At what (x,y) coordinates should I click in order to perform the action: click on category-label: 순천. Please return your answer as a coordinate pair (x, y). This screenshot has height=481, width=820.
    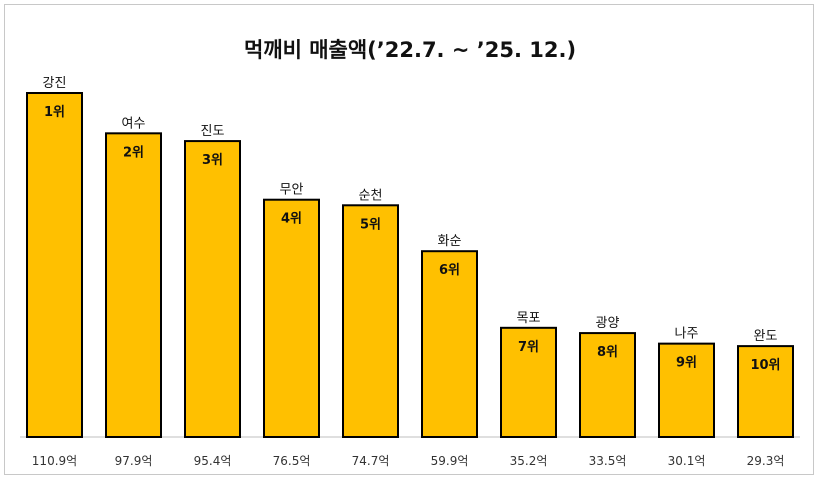
    Looking at the image, I should click on (371, 195).